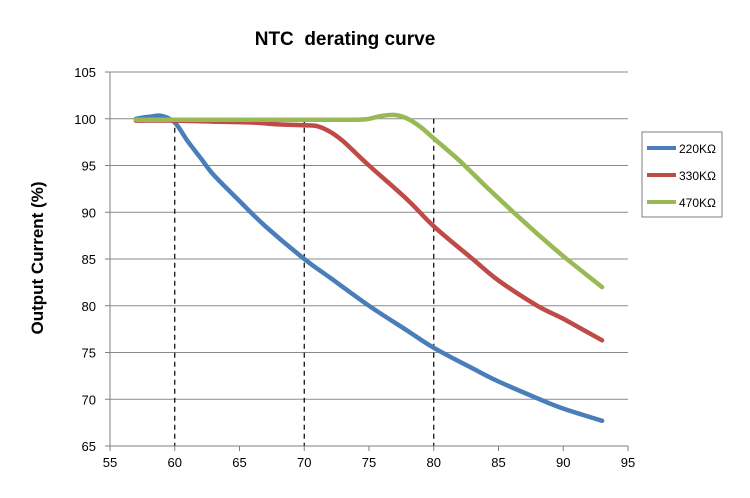 Image resolution: width=750 pixels, height=498 pixels. What do you see at coordinates (85, 119) in the screenshot?
I see `y-tick-label: 100` at bounding box center [85, 119].